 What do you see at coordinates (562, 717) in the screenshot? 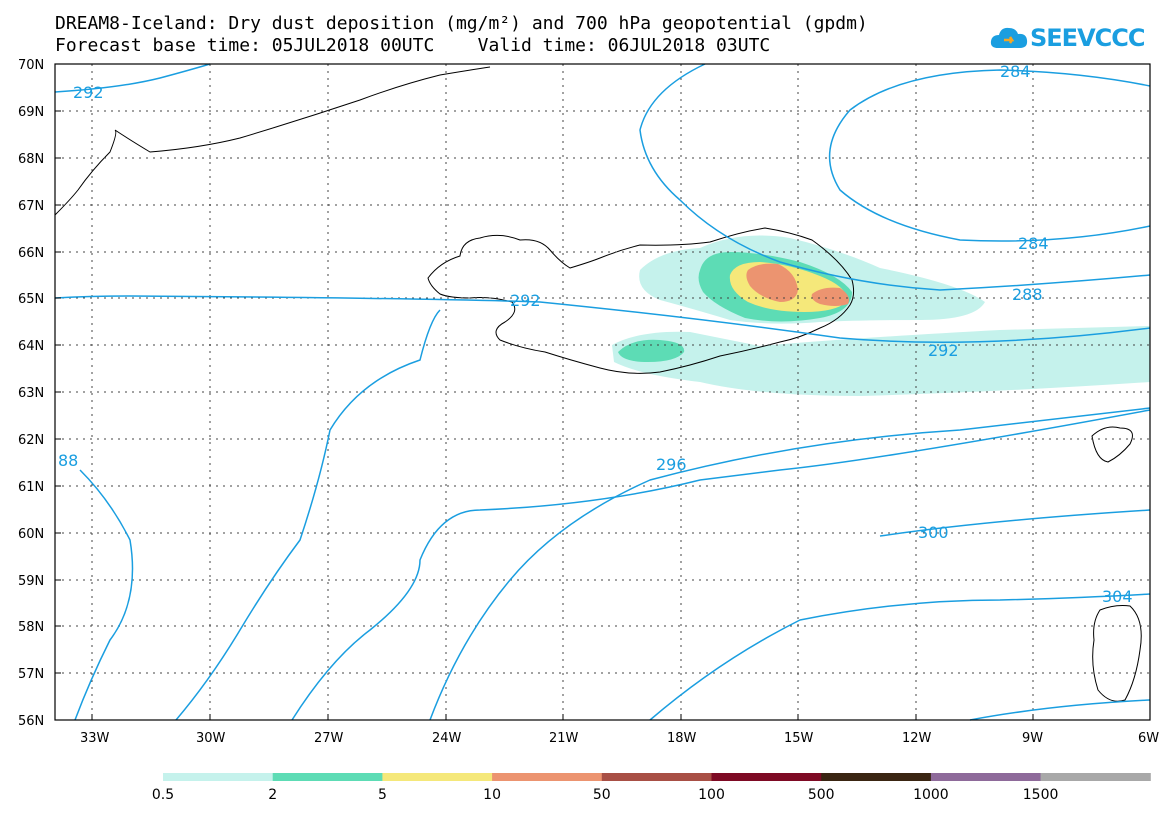
I see `lon-ticks` at bounding box center [562, 717].